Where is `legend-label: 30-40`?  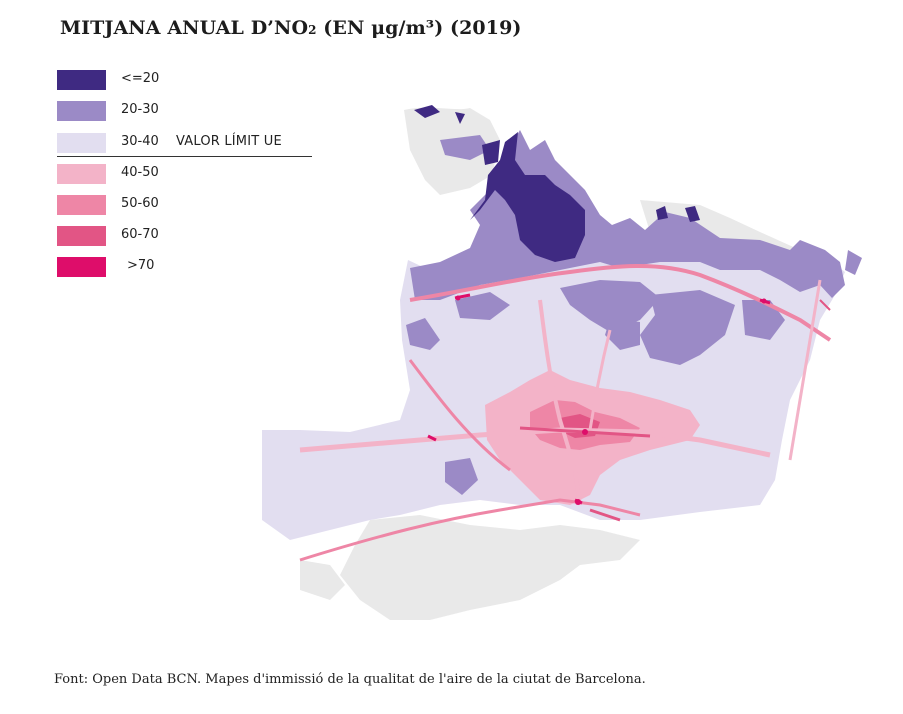 legend-label: 30-40 is located at coordinates (140, 141).